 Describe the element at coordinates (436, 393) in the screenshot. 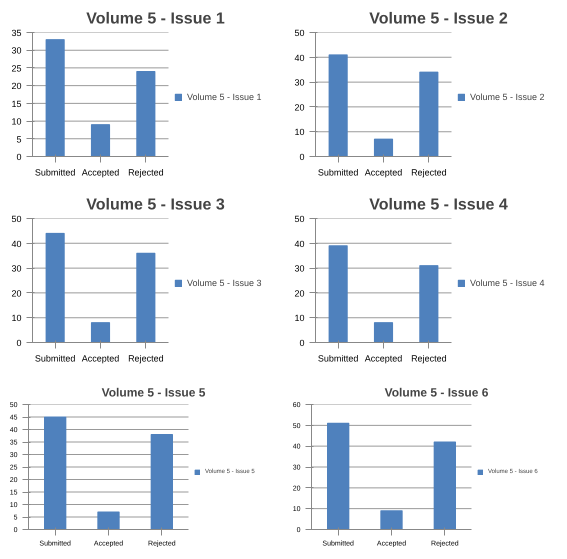

I see `chart-title: Volume 5 - Issue 6` at that location.